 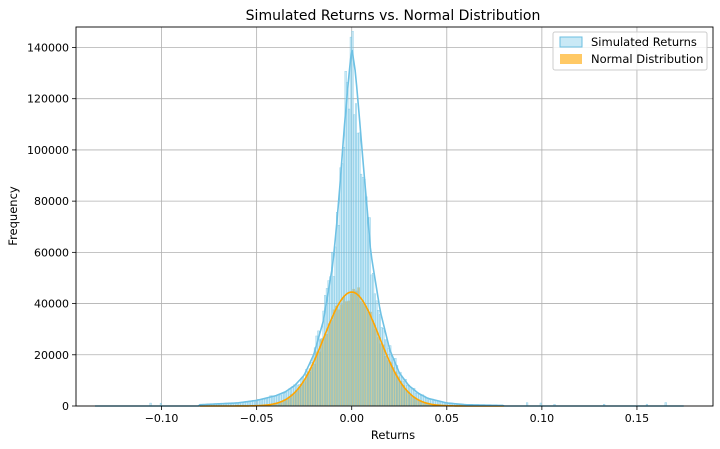 I want to click on x-tick-label: 0.15, so click(x=637, y=418).